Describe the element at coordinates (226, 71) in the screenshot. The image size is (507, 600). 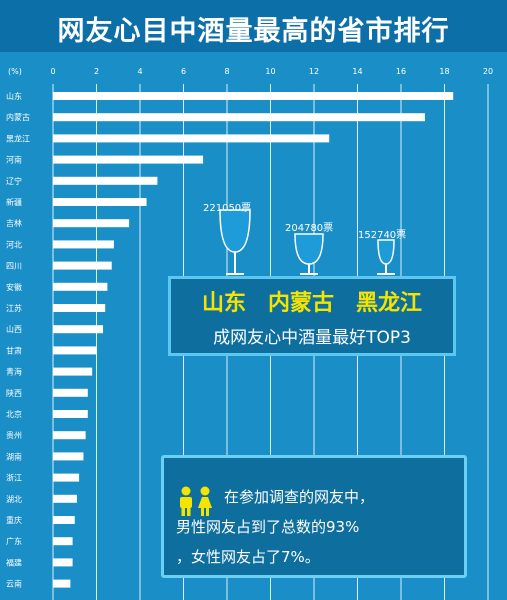
I see `x-tick-label-4: 8` at that location.